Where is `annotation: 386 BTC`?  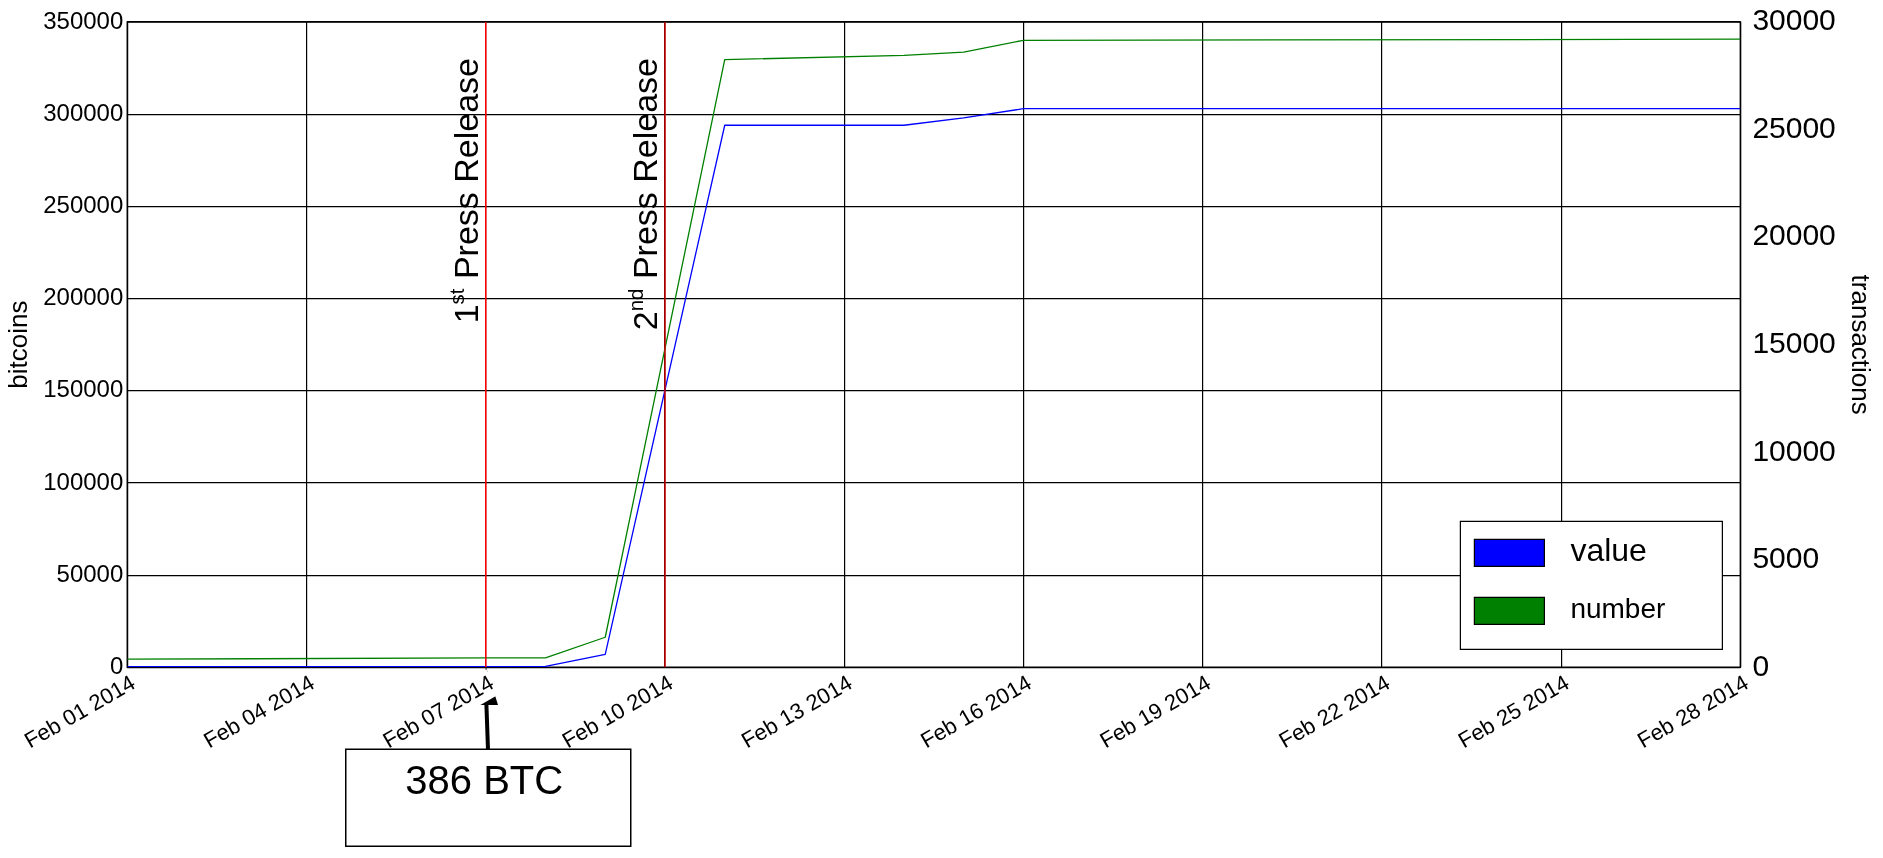 annotation: 386 BTC is located at coordinates (484, 780).